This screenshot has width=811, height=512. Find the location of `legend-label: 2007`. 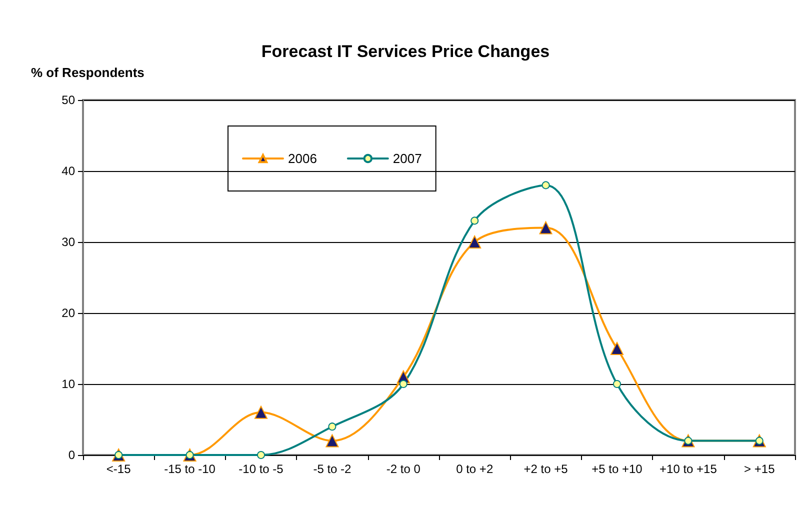

legend-label: 2007 is located at coordinates (407, 158).